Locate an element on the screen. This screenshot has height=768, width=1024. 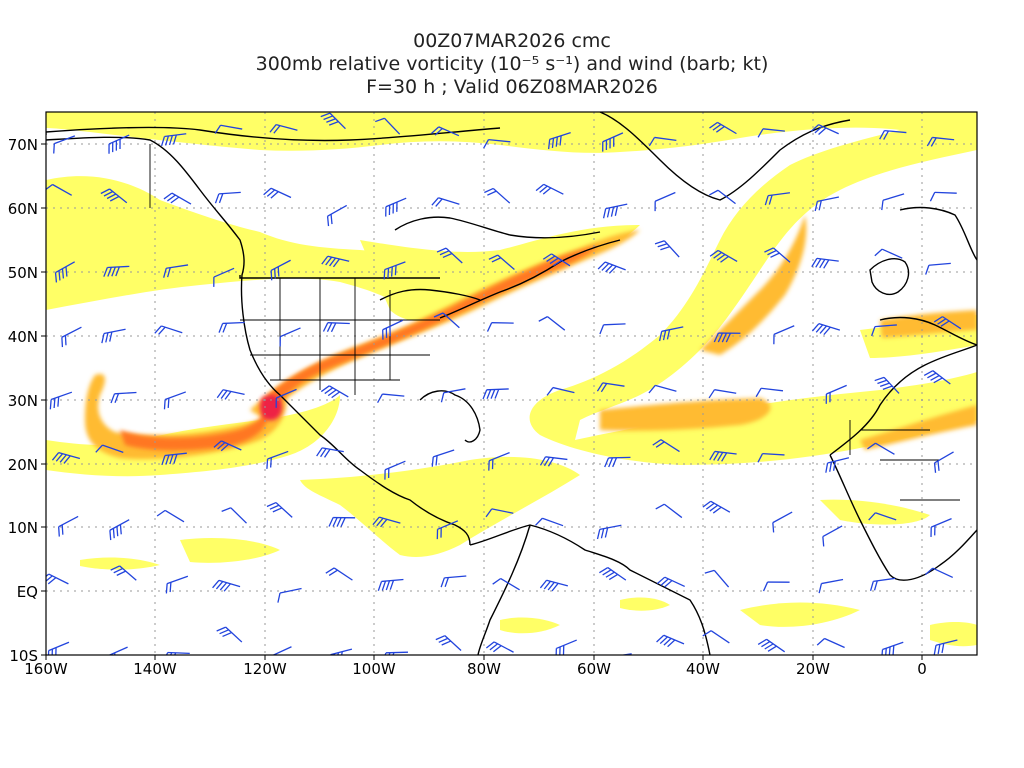
y-tick-label: 20N is located at coordinates (23, 465).